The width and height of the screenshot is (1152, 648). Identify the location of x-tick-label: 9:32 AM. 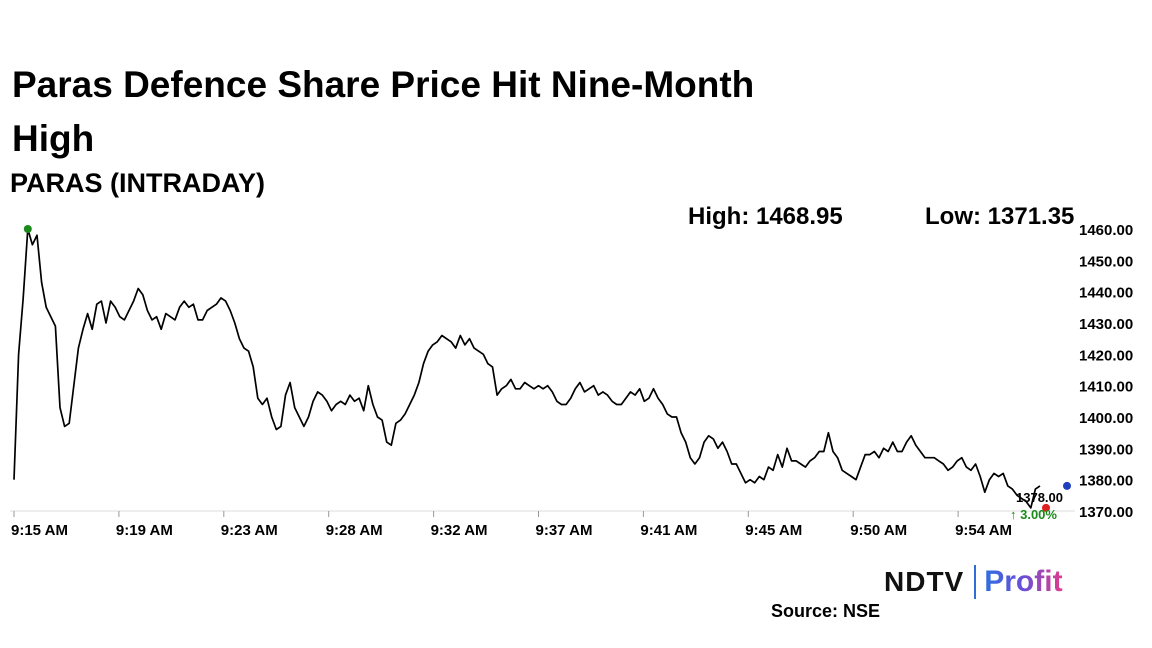
(459, 530).